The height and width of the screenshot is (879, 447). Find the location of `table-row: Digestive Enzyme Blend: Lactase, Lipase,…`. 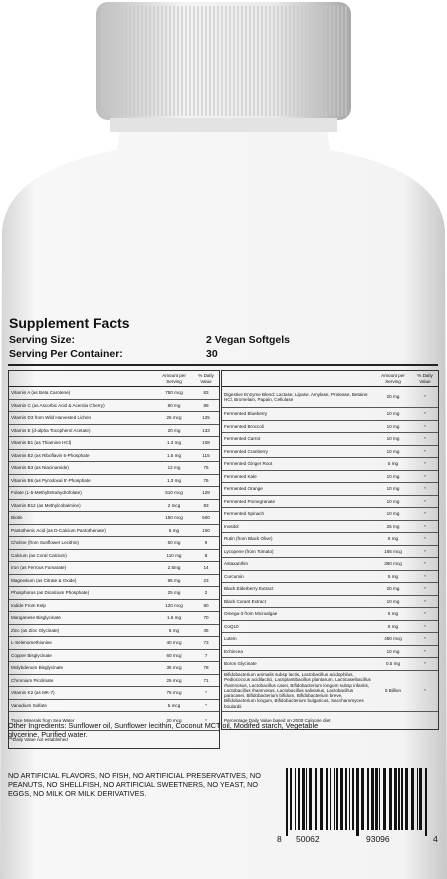

table-row: Digestive Enzyme Blend: Lactase, Lipase,… is located at coordinates (330, 397).